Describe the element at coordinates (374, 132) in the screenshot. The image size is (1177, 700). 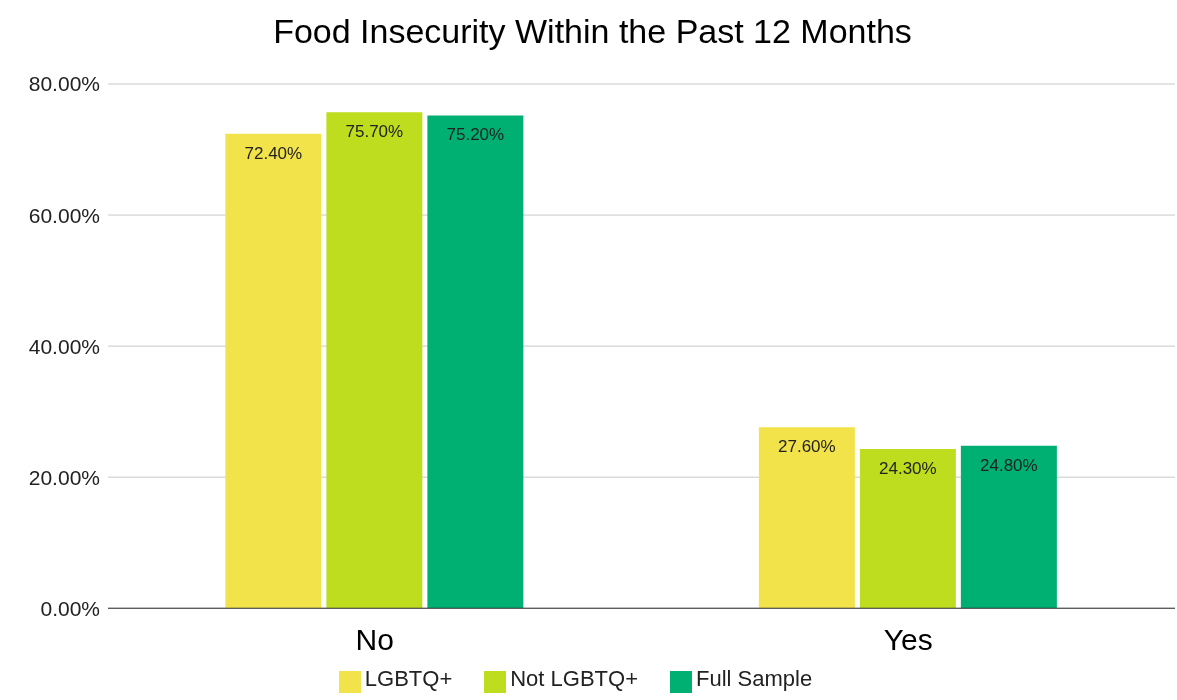
I see `data-label: 75.70%` at that location.